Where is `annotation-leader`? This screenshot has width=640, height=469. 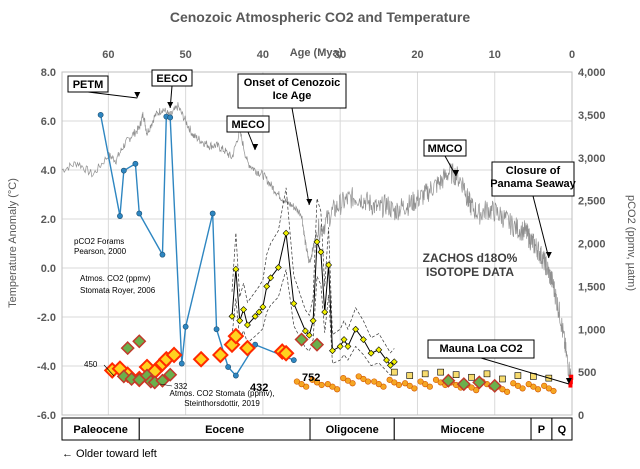
annotation-leader is located at coordinates (525, 371).